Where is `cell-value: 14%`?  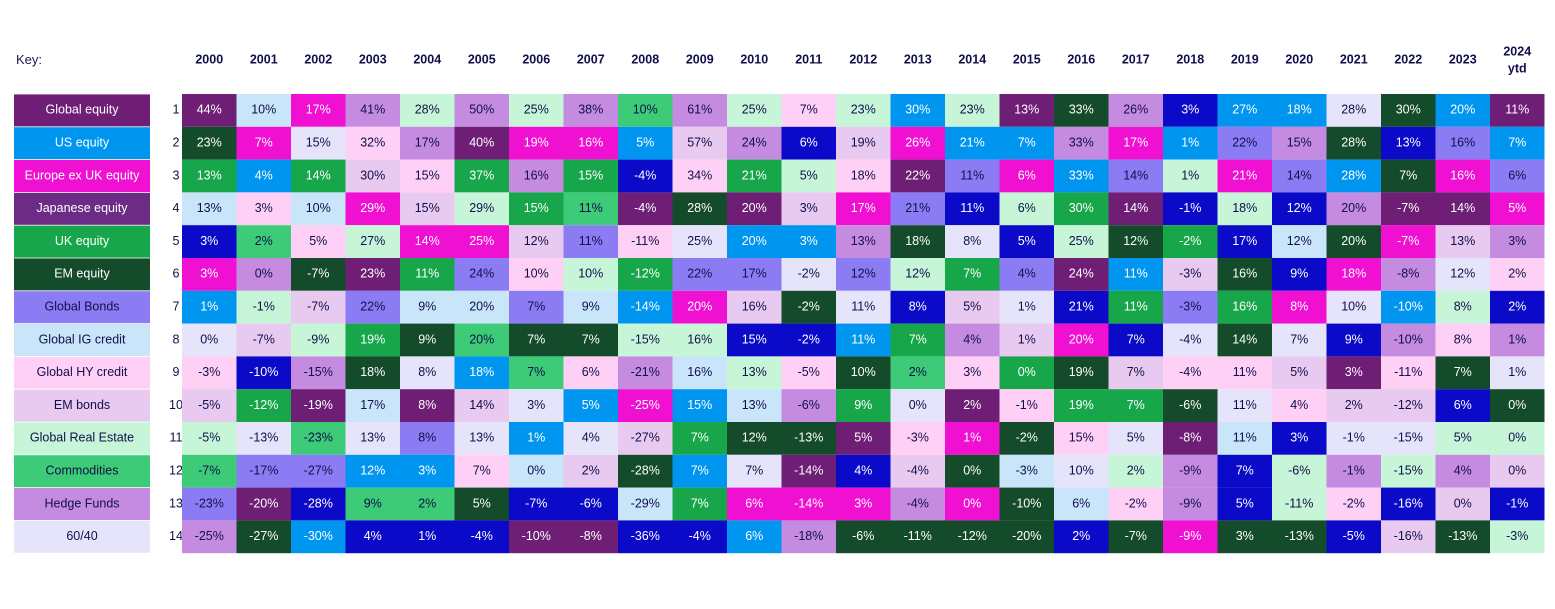 cell-value: 14% is located at coordinates (1135, 175).